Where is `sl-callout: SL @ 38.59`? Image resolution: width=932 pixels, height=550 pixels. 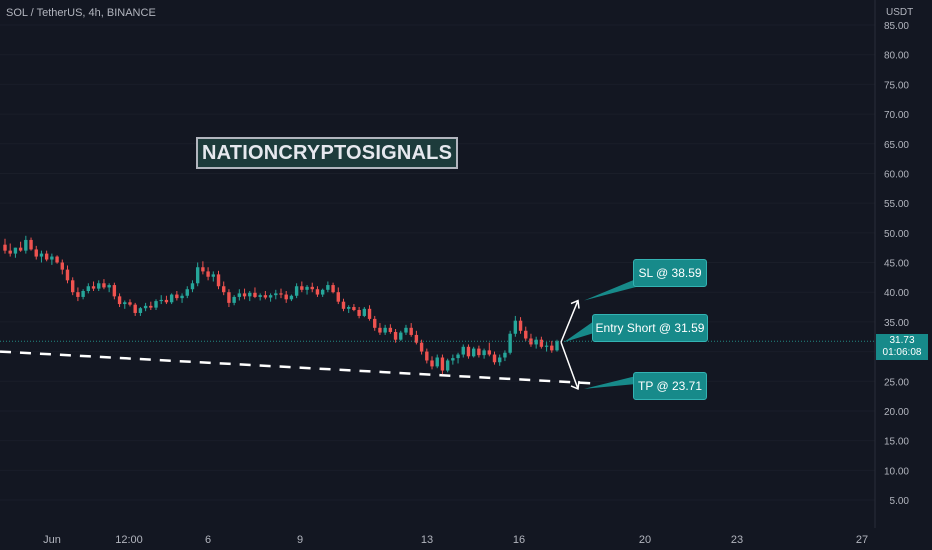
sl-callout: SL @ 38.59 is located at coordinates (670, 273).